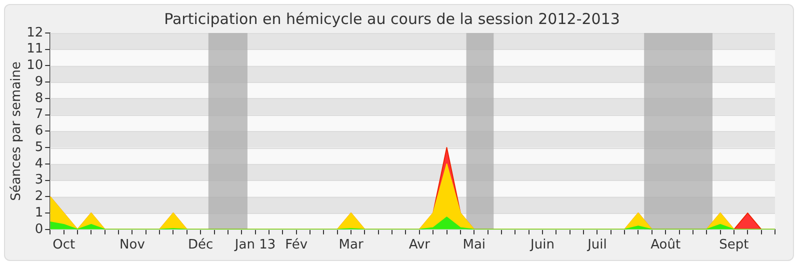 The width and height of the screenshot is (800, 267). Describe the element at coordinates (596, 245) in the screenshot. I see `x-tick-label: Juil` at that location.